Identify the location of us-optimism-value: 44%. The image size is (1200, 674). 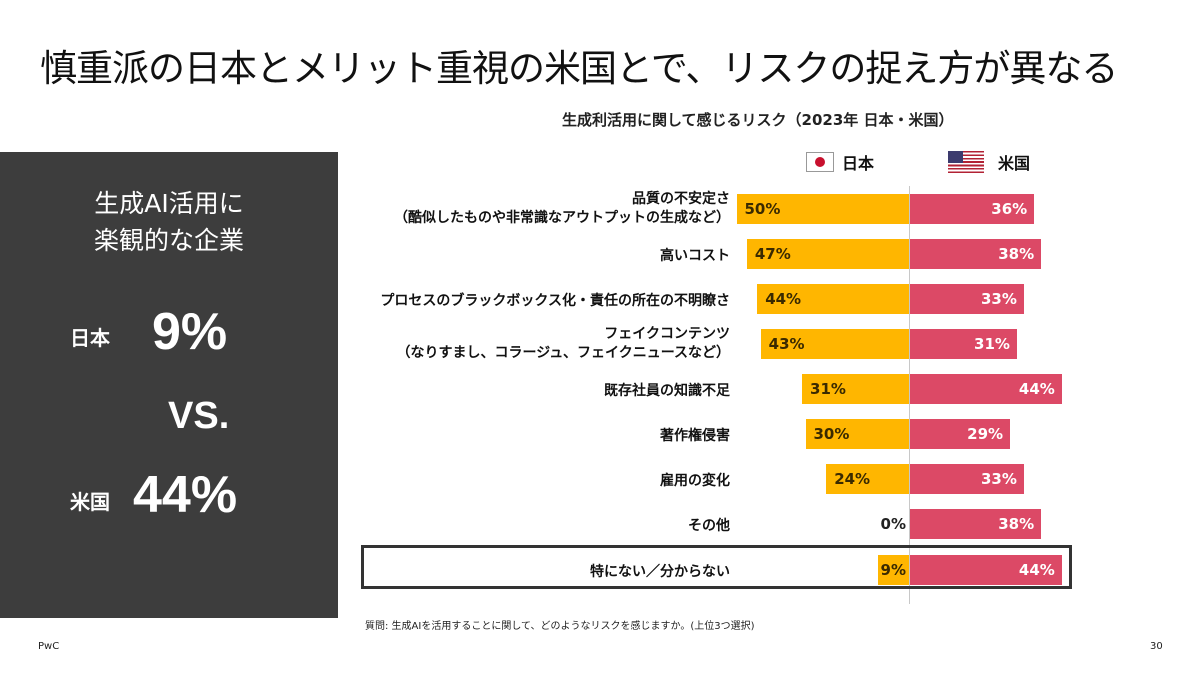
(185, 495).